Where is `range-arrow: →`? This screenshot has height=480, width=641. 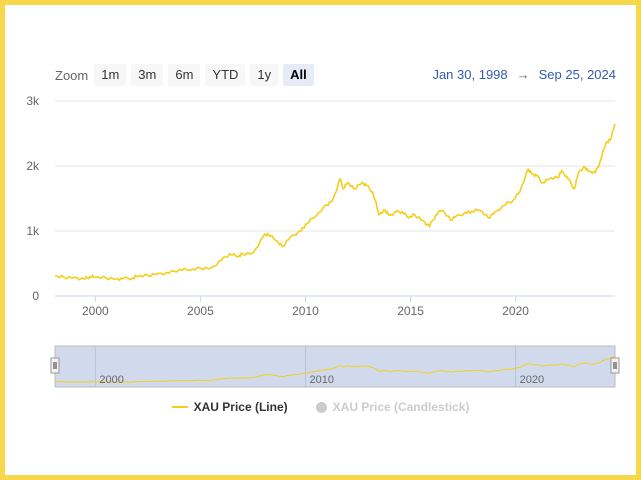
range-arrow: → is located at coordinates (523, 74).